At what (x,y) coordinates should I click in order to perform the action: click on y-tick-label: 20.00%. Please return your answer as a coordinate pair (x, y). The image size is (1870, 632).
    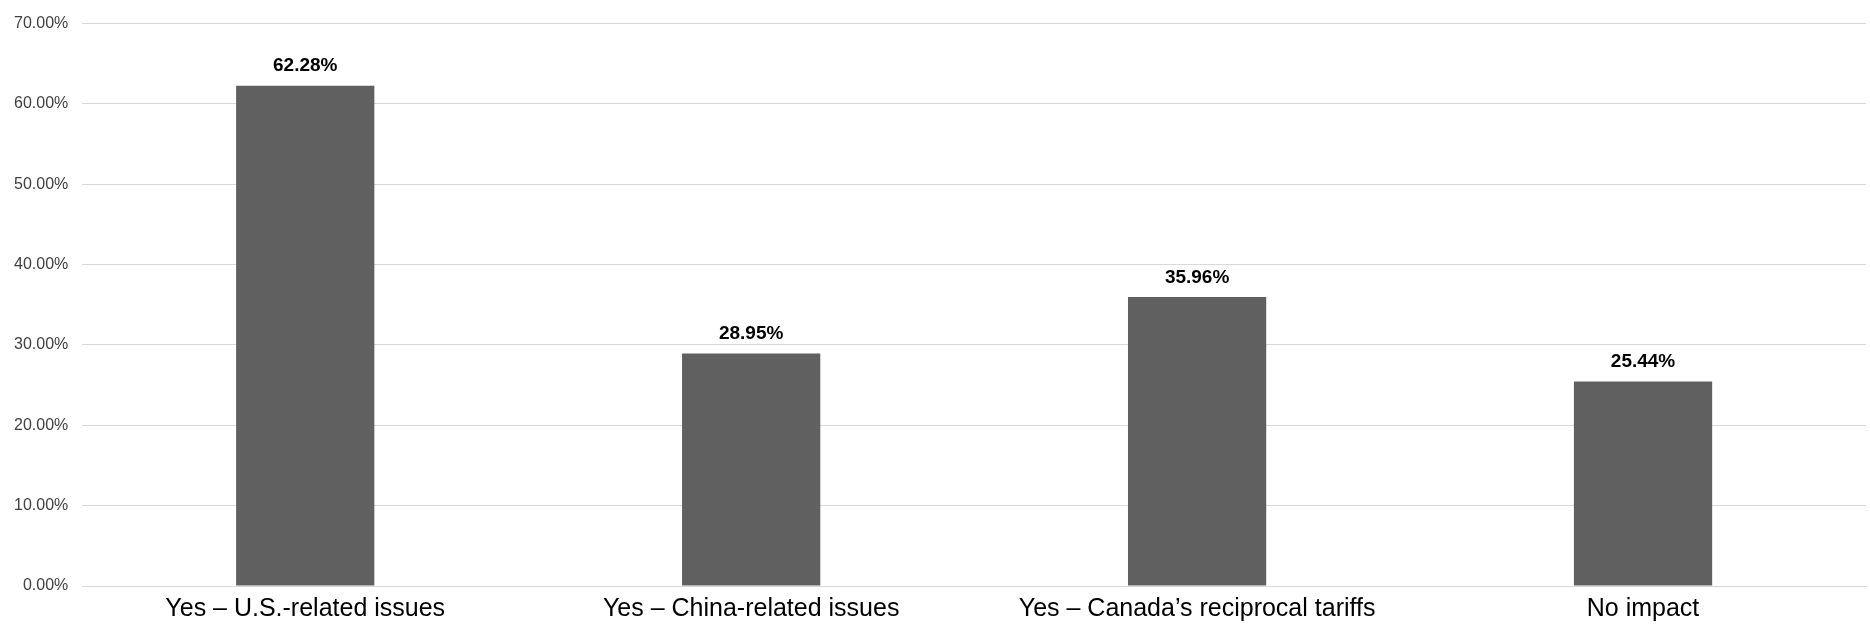
    Looking at the image, I should click on (41, 424).